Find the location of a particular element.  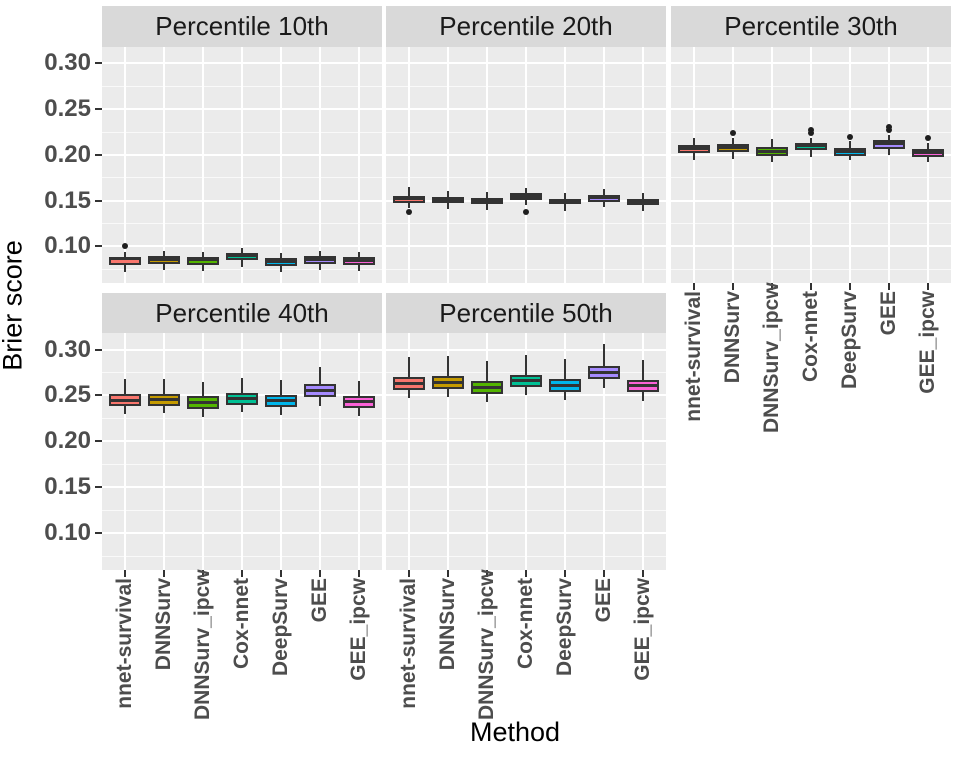

facet-strip-label: Percentile 40th is located at coordinates (242, 312).